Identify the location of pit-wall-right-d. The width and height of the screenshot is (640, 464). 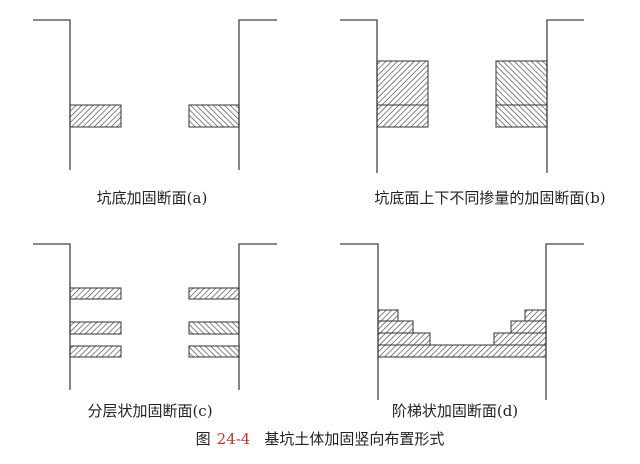
(564, 321).